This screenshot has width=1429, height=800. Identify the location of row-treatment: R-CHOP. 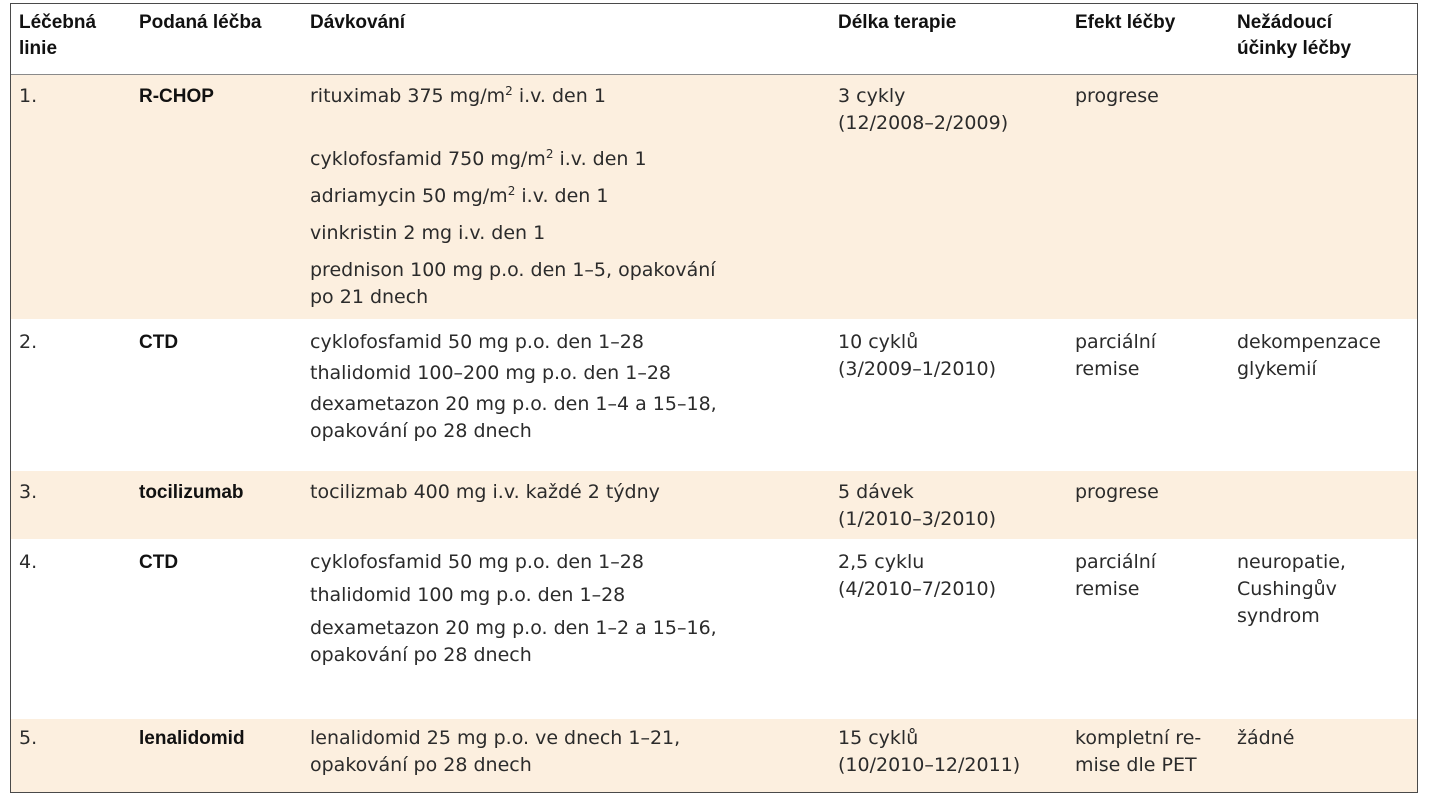
(176, 96).